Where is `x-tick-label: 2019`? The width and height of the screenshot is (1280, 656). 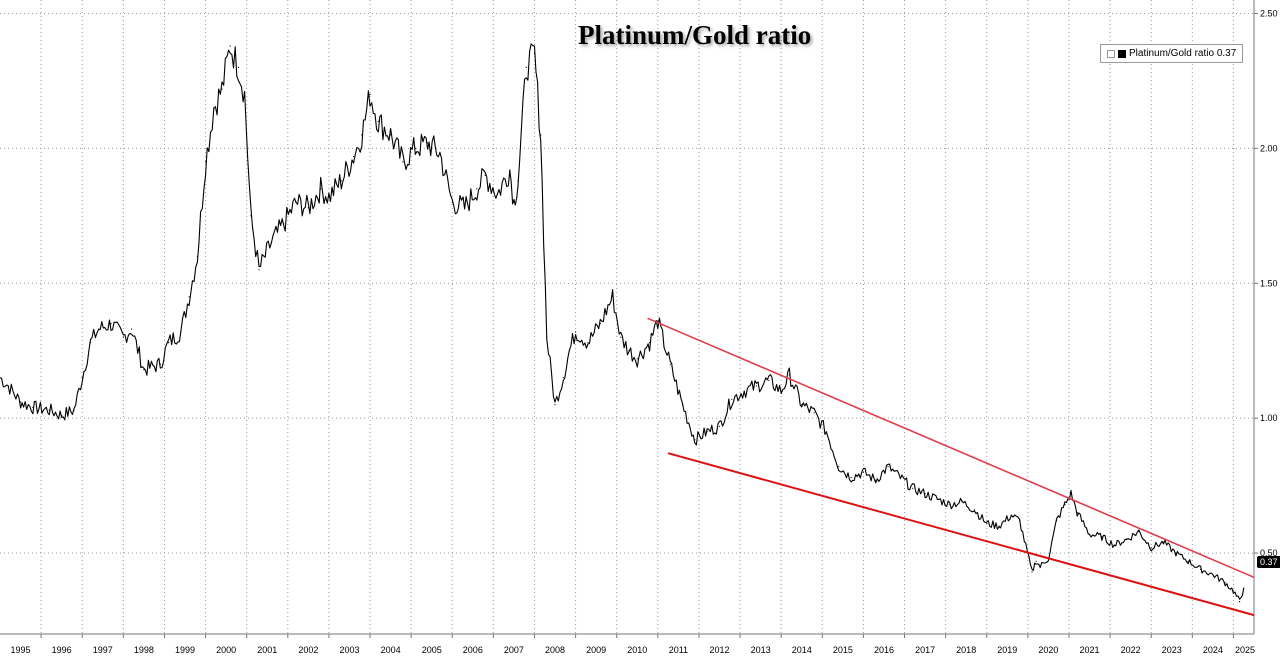
x-tick-label: 2019 is located at coordinates (1007, 650).